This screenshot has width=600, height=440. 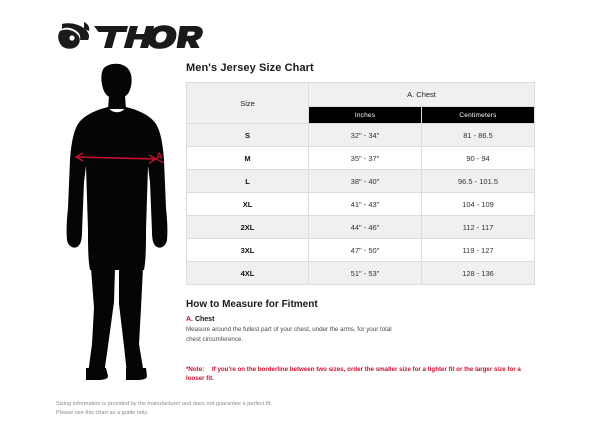 What do you see at coordinates (247, 135) in the screenshot?
I see `cell-size: S` at bounding box center [247, 135].